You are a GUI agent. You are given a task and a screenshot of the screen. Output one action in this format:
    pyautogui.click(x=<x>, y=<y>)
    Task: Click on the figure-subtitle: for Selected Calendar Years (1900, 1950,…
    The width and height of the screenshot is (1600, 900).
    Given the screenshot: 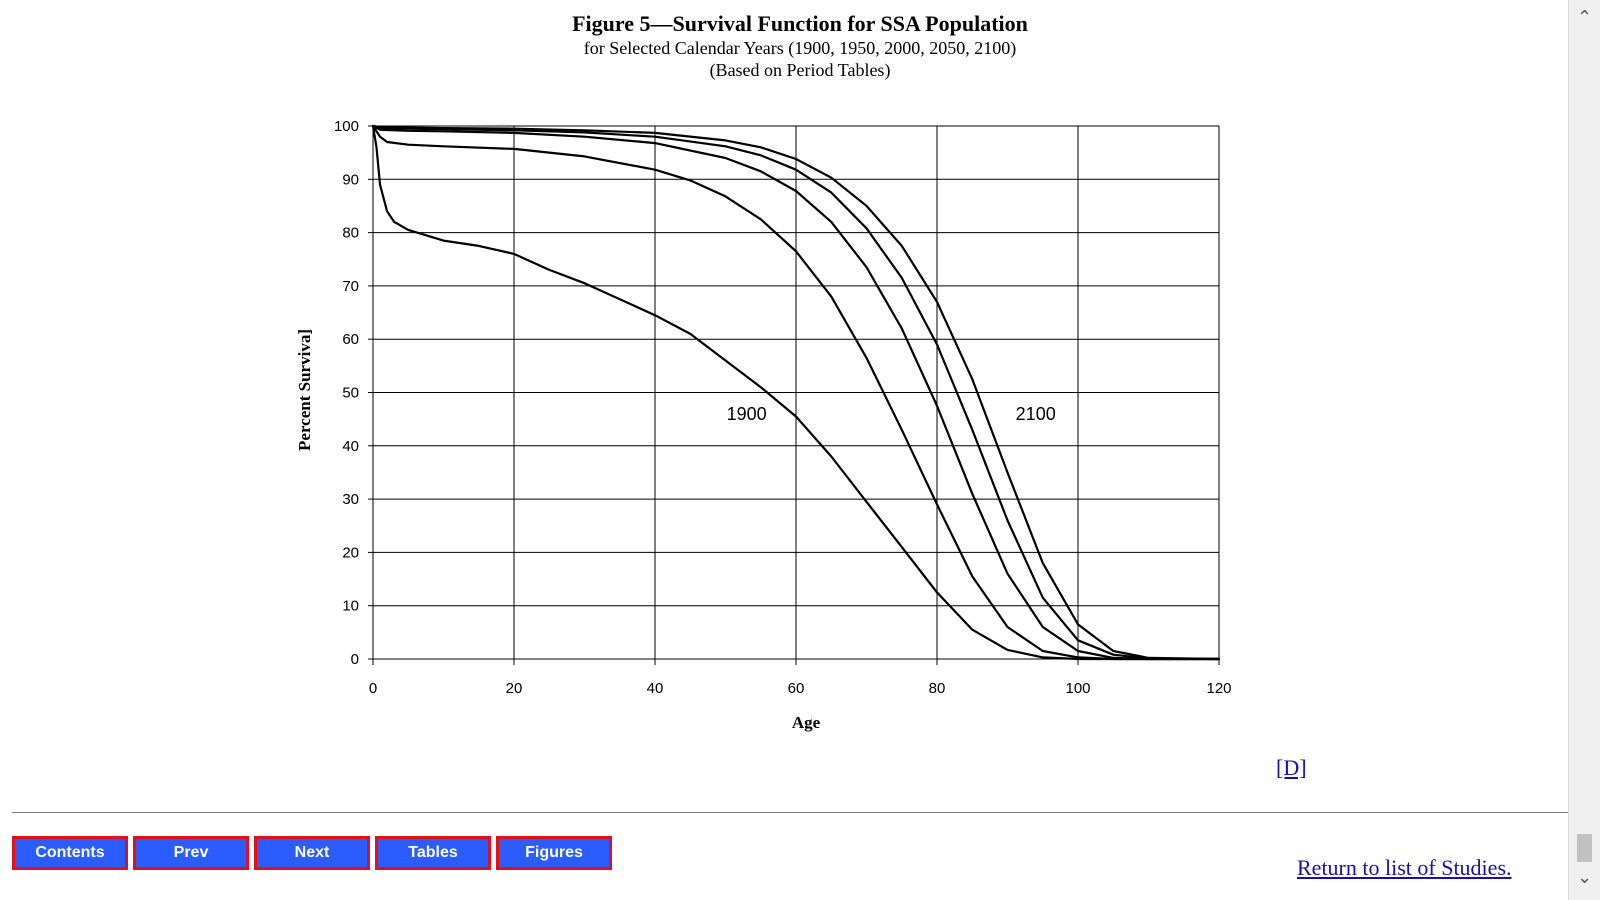 What is the action you would take?
    pyautogui.click(x=800, y=48)
    